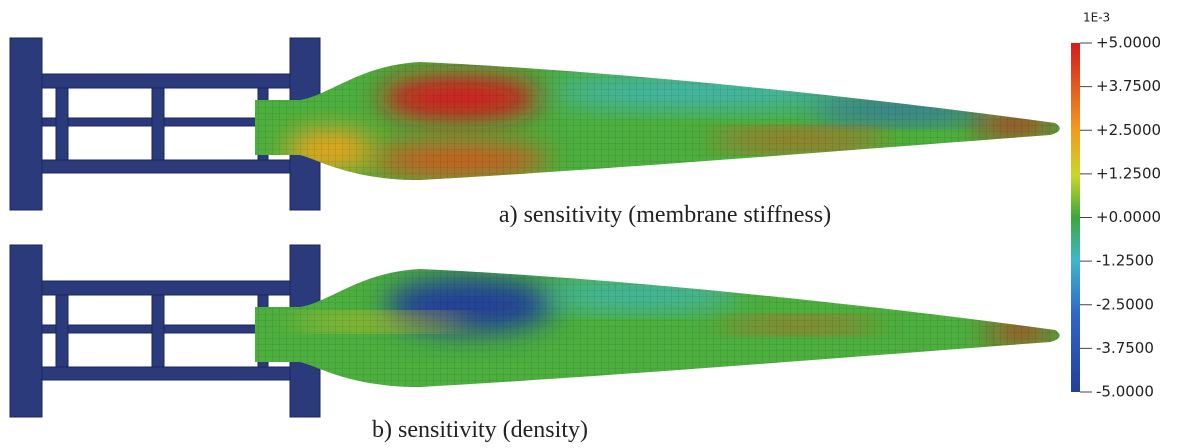 The width and height of the screenshot is (1178, 448). What do you see at coordinates (665, 215) in the screenshot?
I see `caption: a) sensitivity (membrane stiffness)` at bounding box center [665, 215].